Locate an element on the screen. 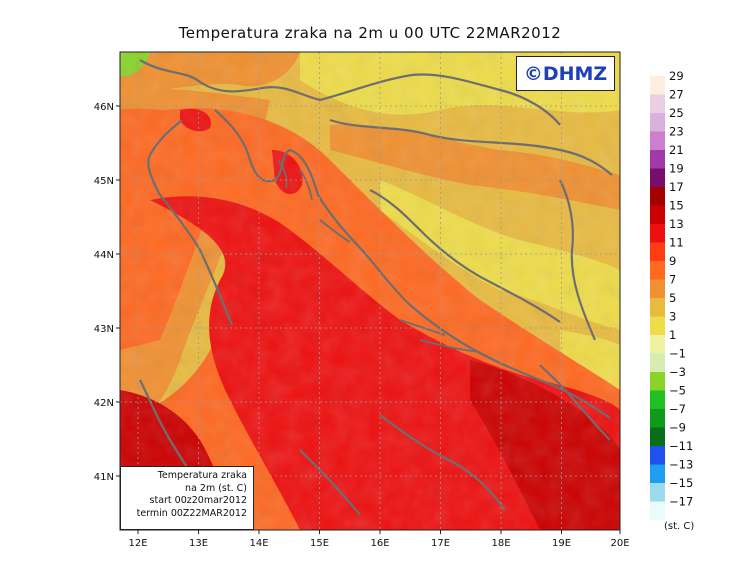 The image size is (740, 582). lon-tick-label: 17E is located at coordinates (440, 543).